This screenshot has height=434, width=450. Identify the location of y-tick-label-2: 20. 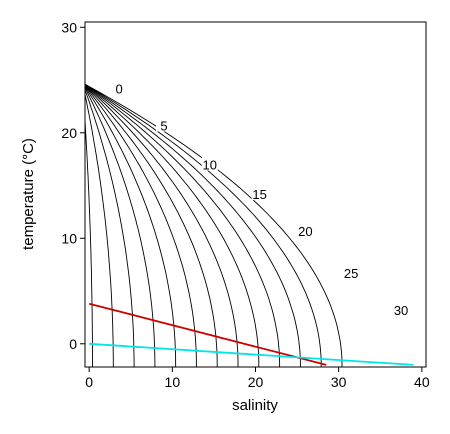
(69, 133).